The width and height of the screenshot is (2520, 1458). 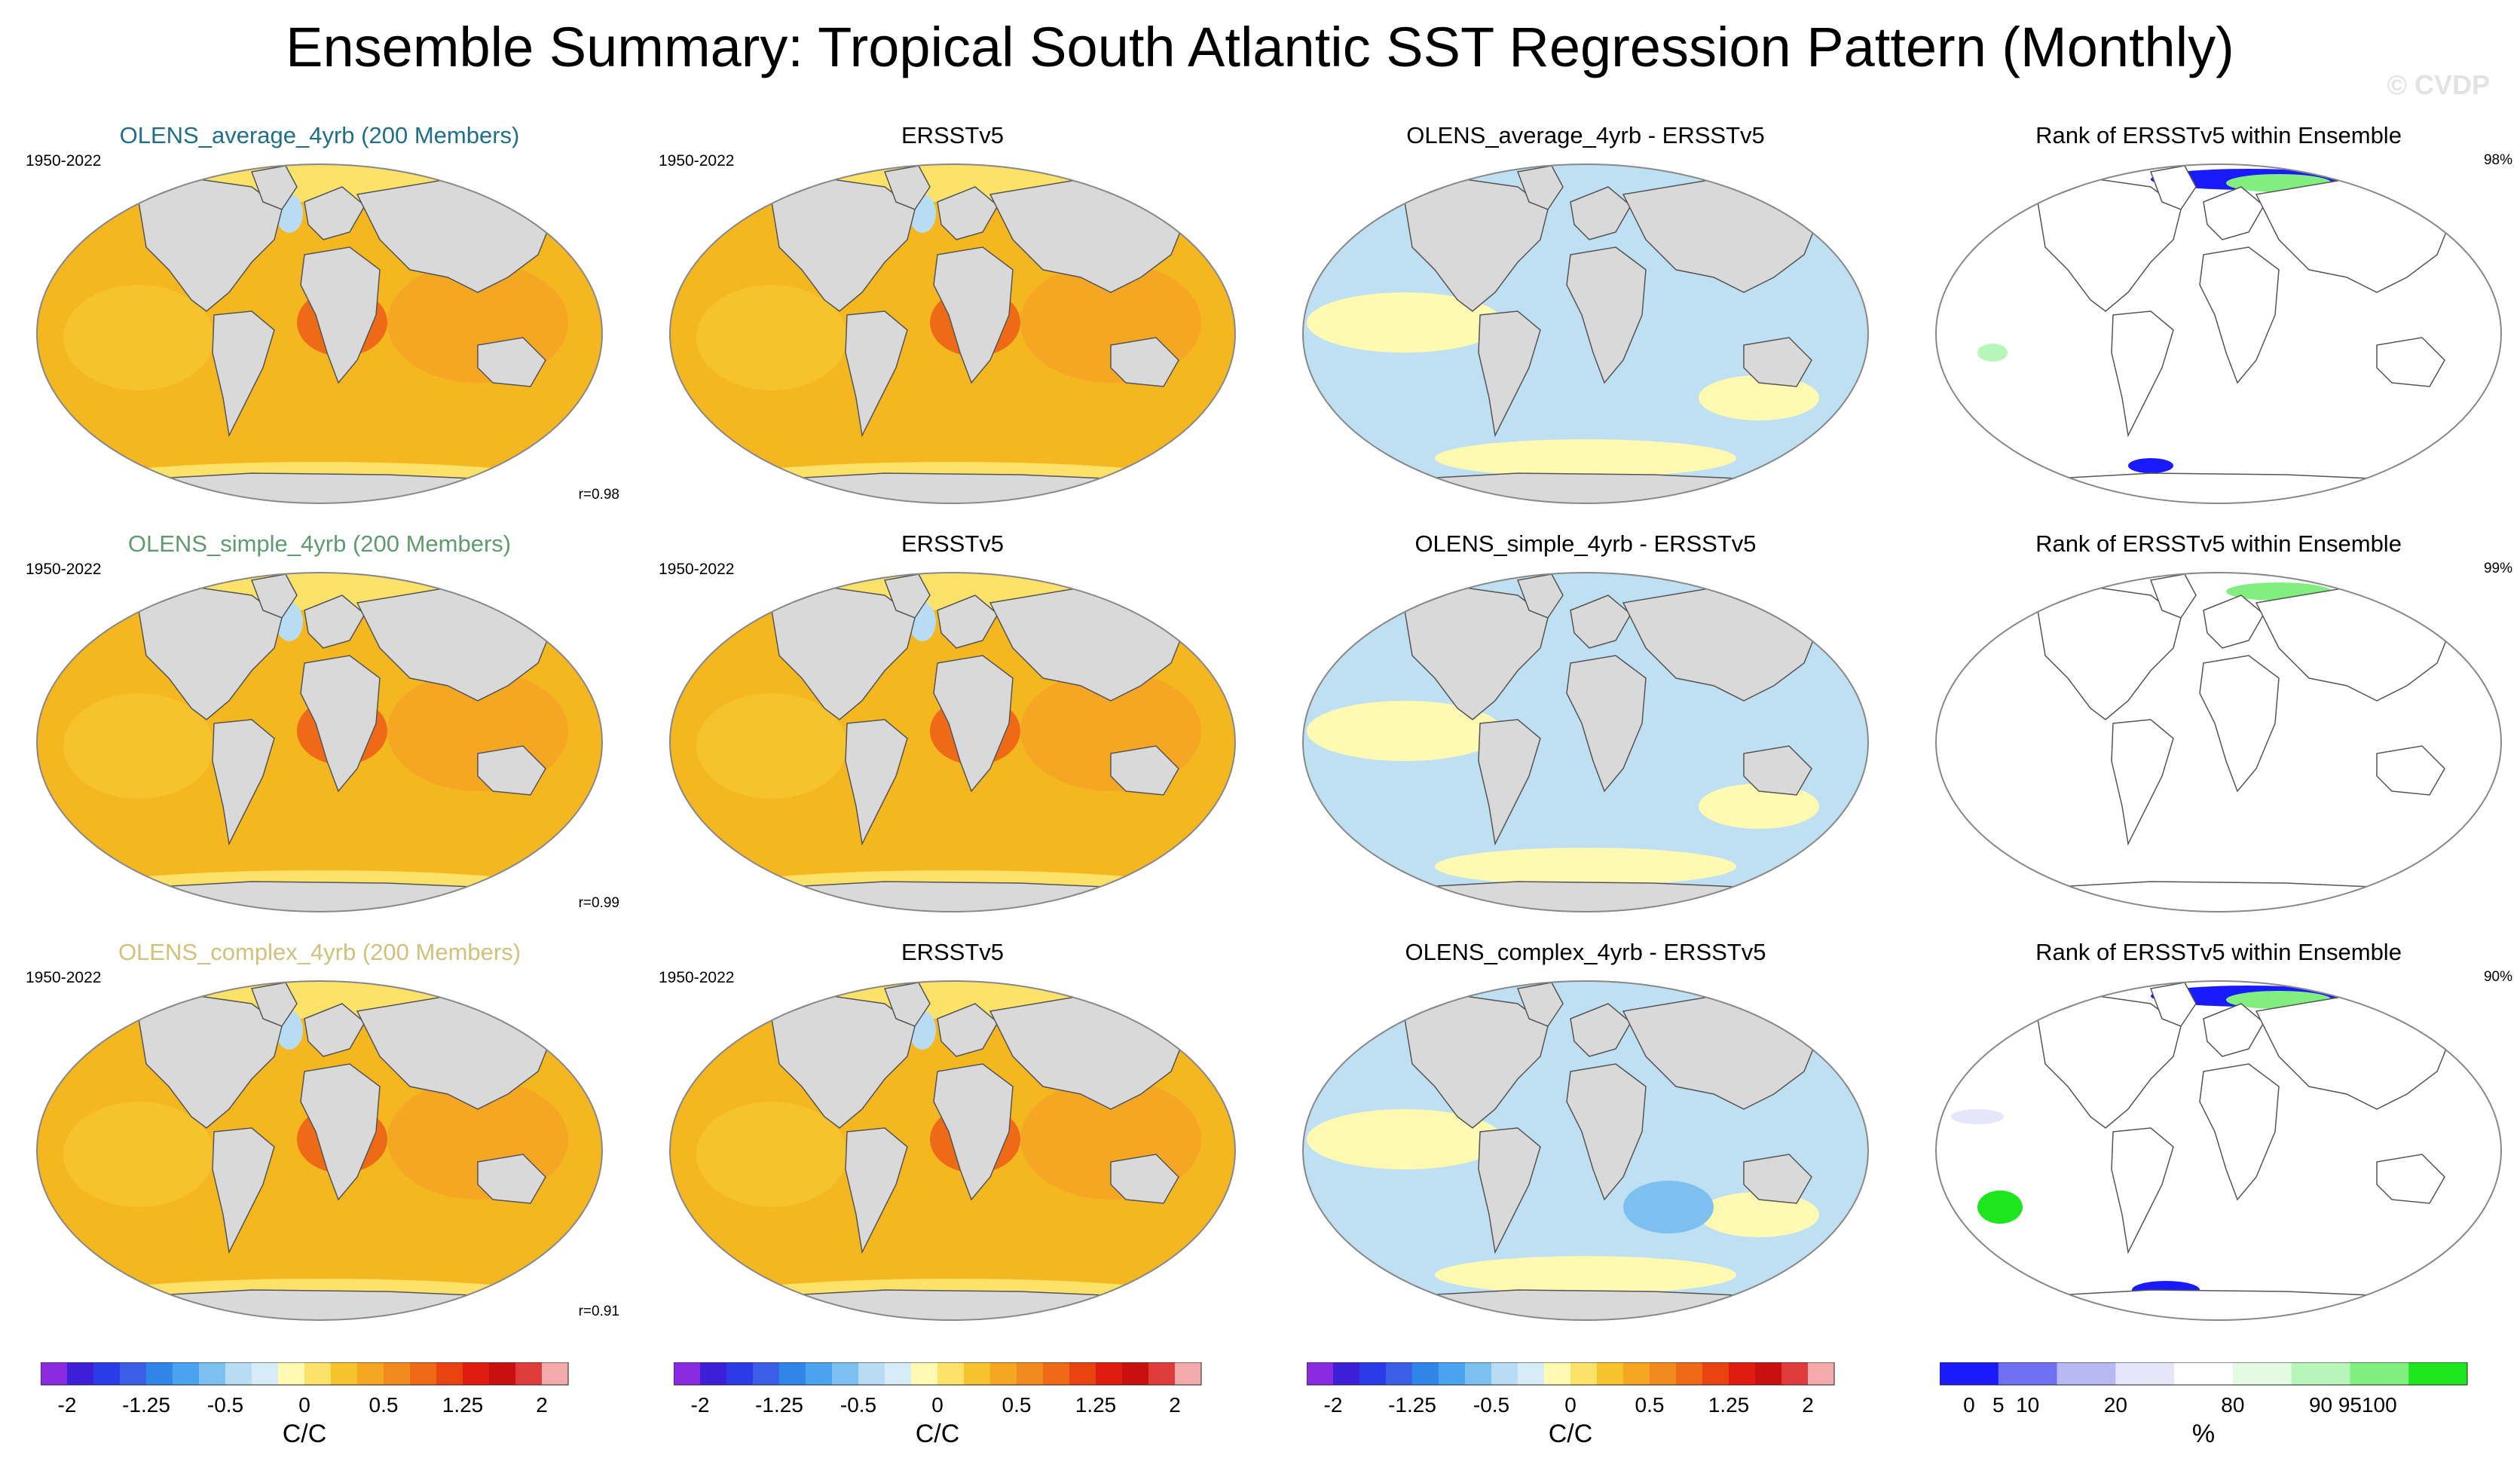 What do you see at coordinates (2150, 465) in the screenshot?
I see `southern-low-rank` at bounding box center [2150, 465].